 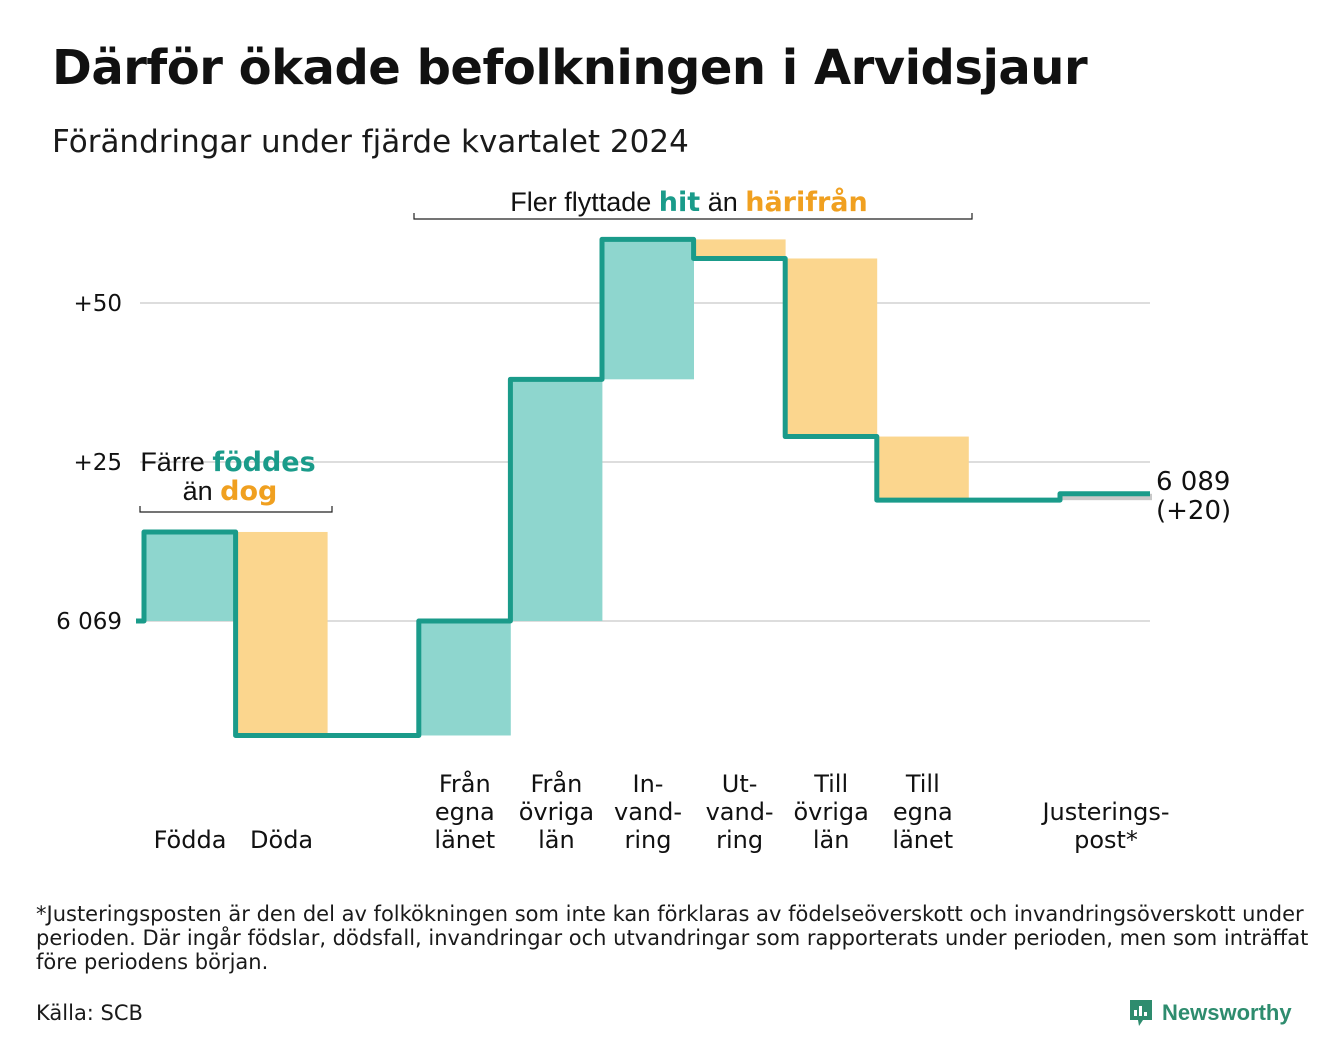 I want to click on svg-text: än dog, so click(x=230, y=491).